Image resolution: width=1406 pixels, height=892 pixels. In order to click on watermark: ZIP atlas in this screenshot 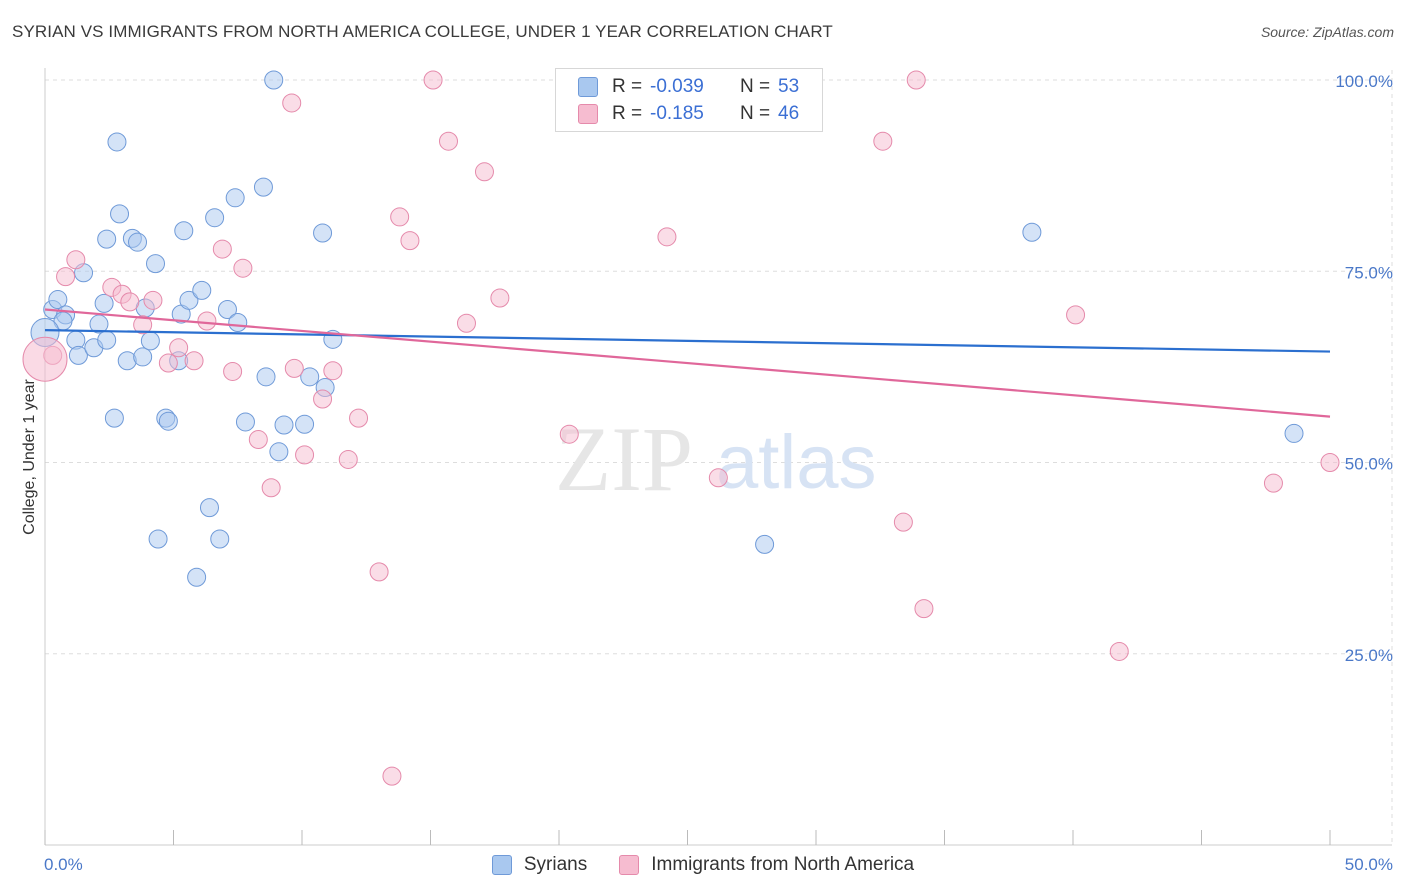, I will do `click(716, 459)`.